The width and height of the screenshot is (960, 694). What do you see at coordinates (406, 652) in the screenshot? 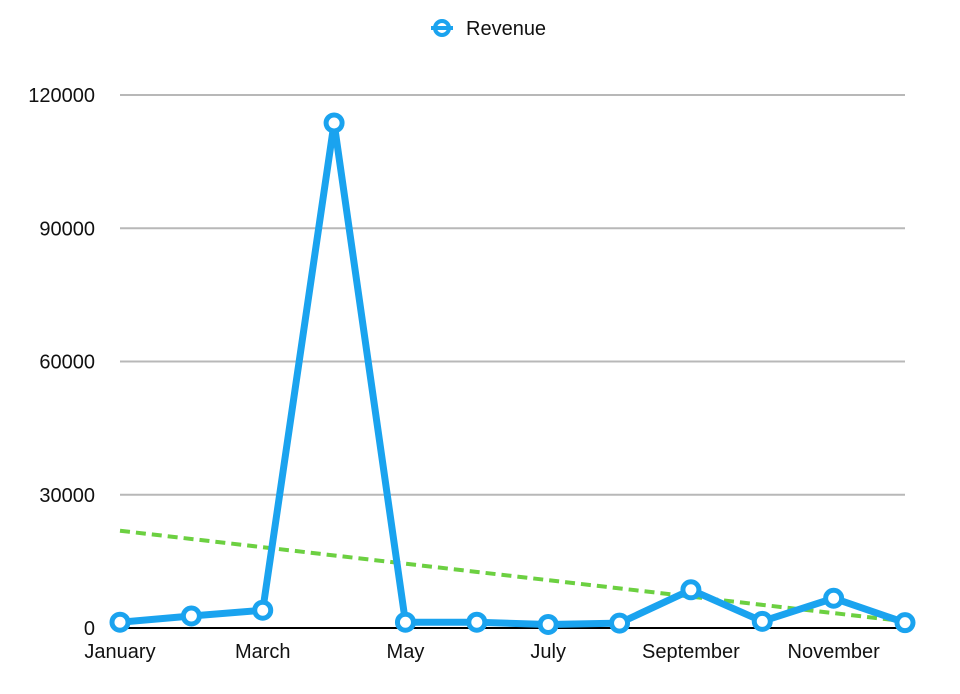
I see `x-tick-label: May` at bounding box center [406, 652].